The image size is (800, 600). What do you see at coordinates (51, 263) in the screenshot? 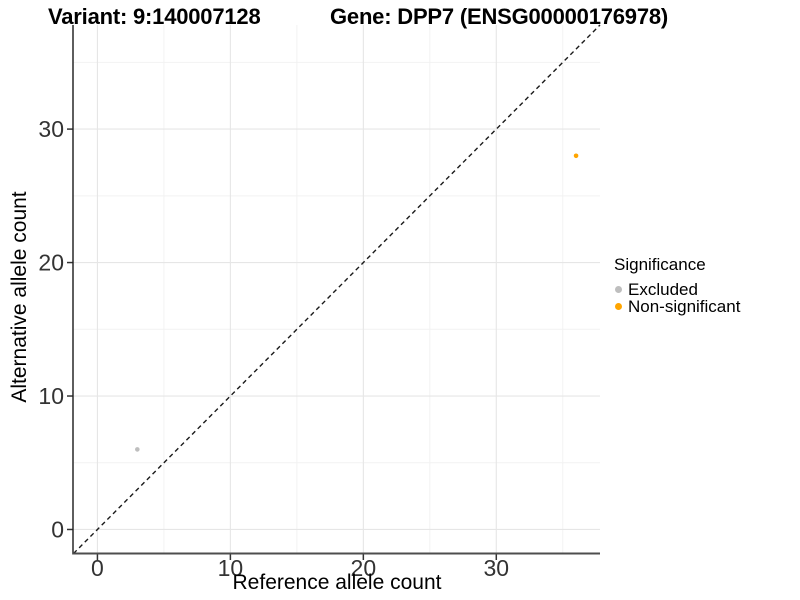
I see `y-tick-label: 20` at bounding box center [51, 263].